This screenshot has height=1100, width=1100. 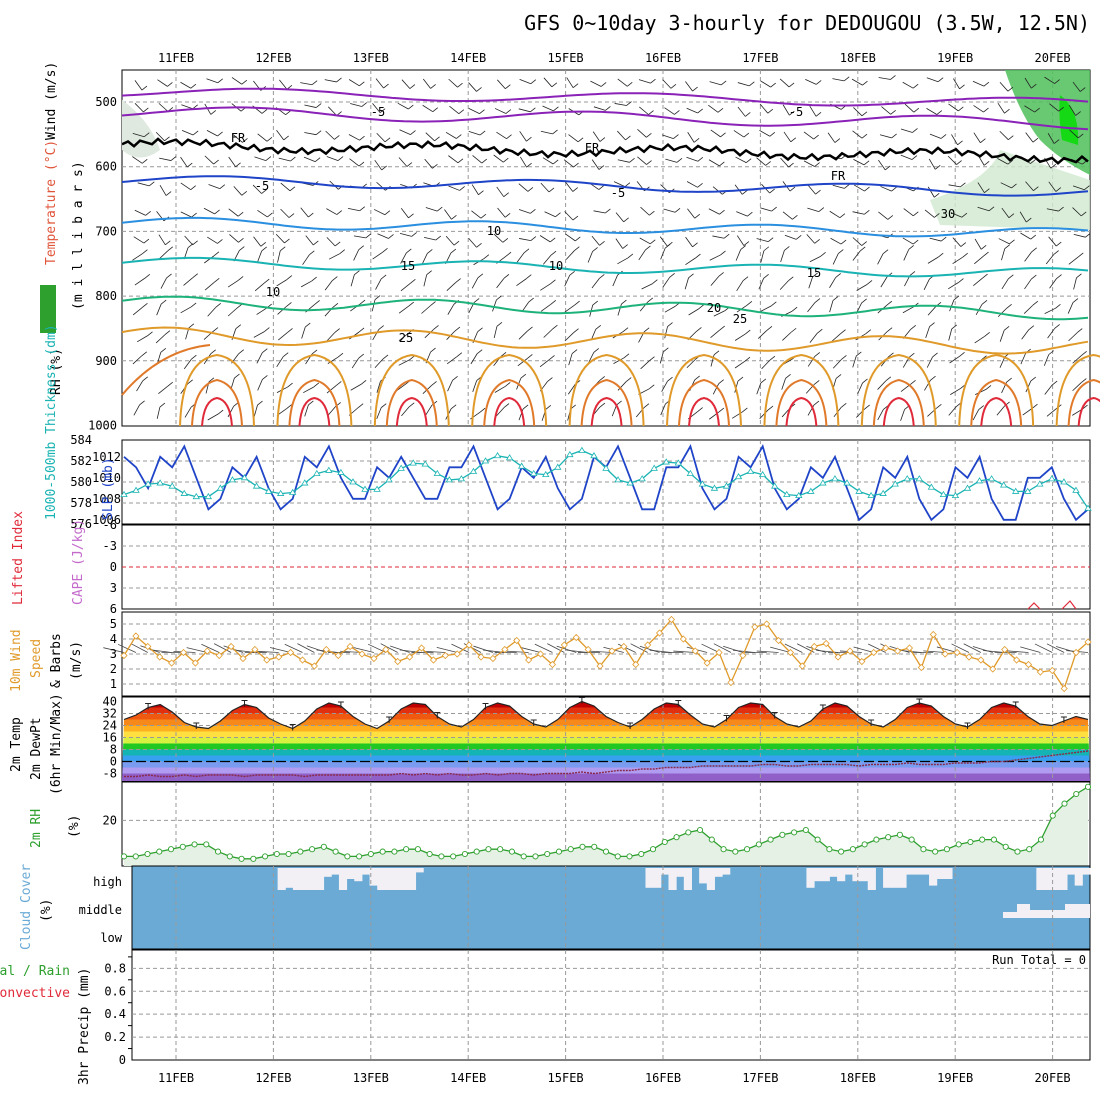 What do you see at coordinates (630, 725) in the screenshot?
I see `minmax-marker` at bounding box center [630, 725].